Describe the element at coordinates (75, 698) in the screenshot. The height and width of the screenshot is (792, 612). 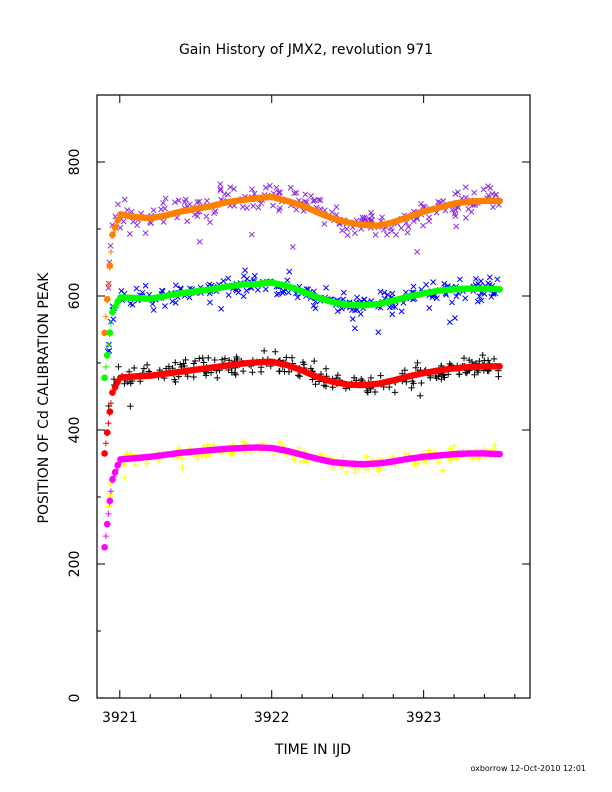
I see `y-tick-label-0: 0` at that location.